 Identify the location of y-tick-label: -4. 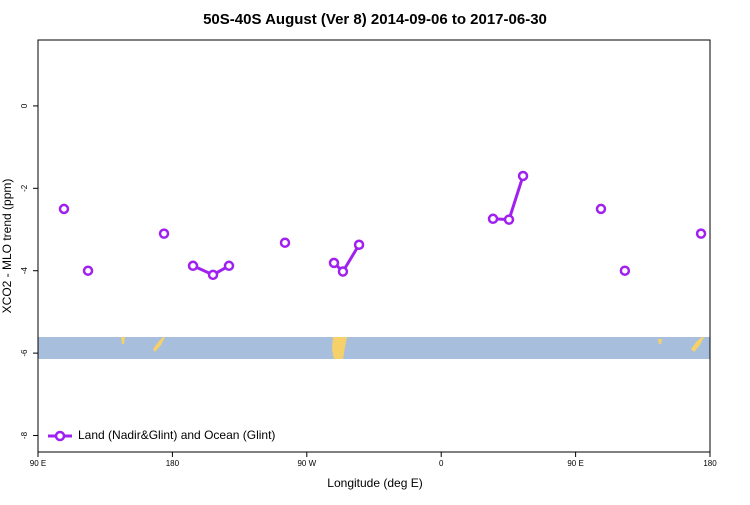
(24, 271).